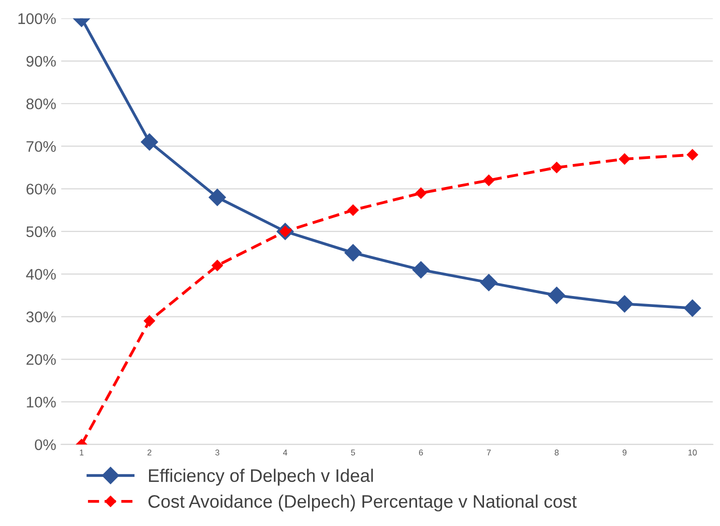 The height and width of the screenshot is (526, 720). I want to click on y-tick-label: 30%, so click(41, 317).